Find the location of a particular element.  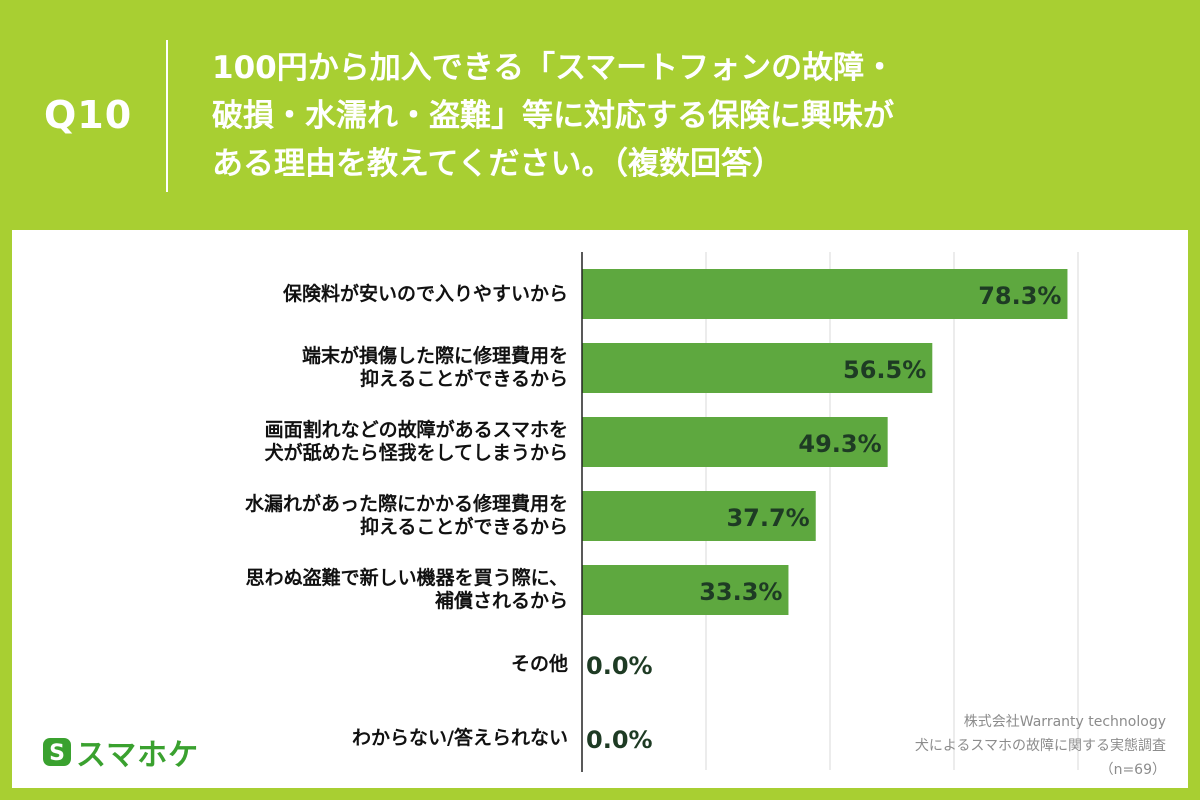

smahoke-logo-icon: S is located at coordinates (57, 752).